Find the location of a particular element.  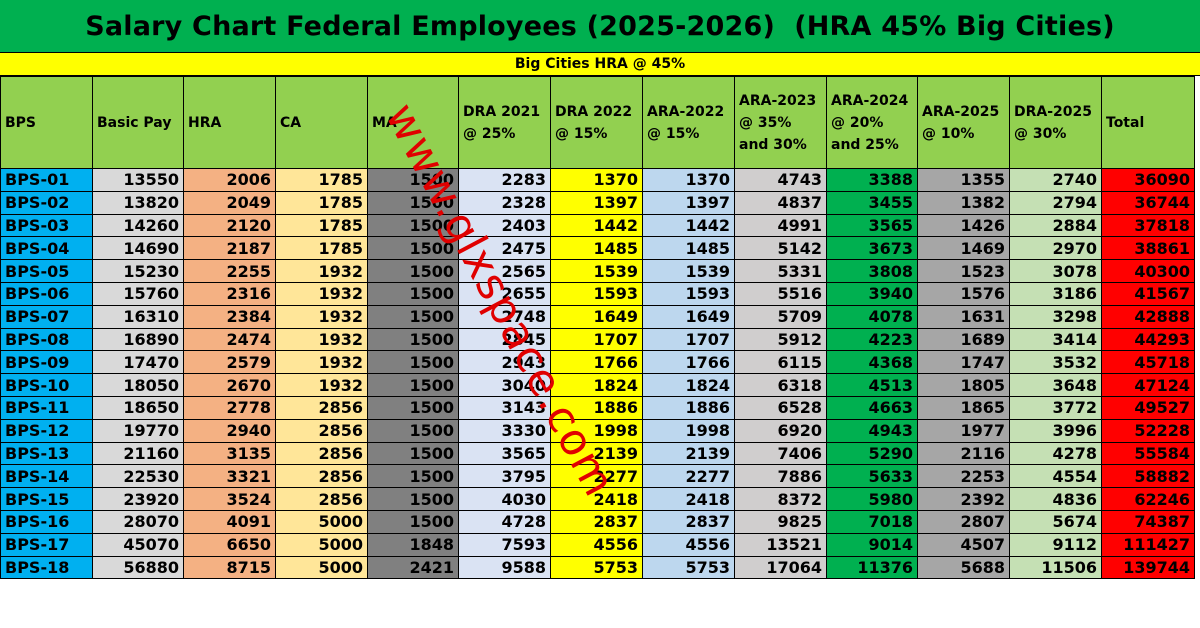

ara-2022-cell: 1370 is located at coordinates (688, 180).